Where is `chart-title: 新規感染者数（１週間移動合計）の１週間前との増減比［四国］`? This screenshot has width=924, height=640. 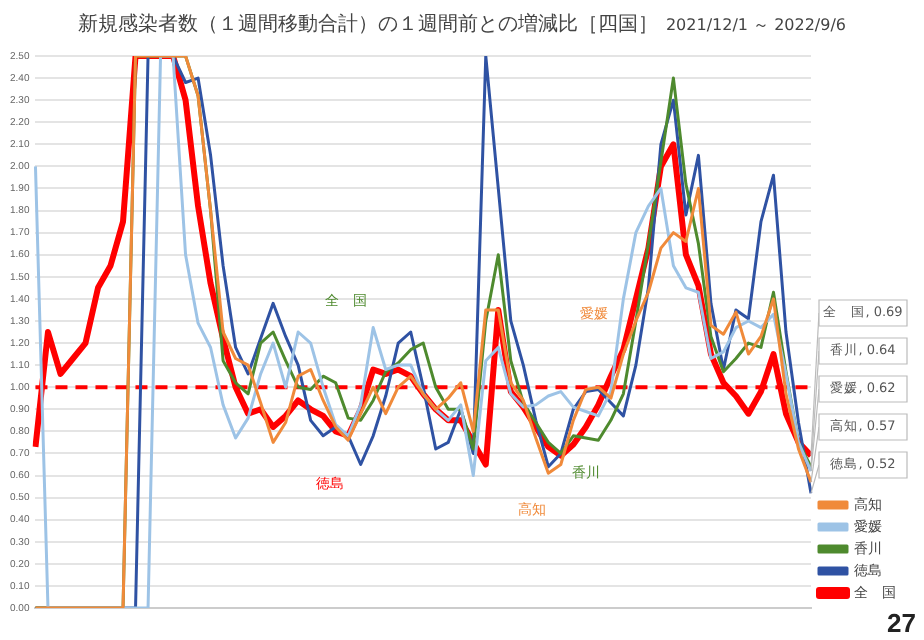
chart-title: 新規感染者数（１週間移動合計）の１週間前との増減比［四国］ is located at coordinates (367, 25).